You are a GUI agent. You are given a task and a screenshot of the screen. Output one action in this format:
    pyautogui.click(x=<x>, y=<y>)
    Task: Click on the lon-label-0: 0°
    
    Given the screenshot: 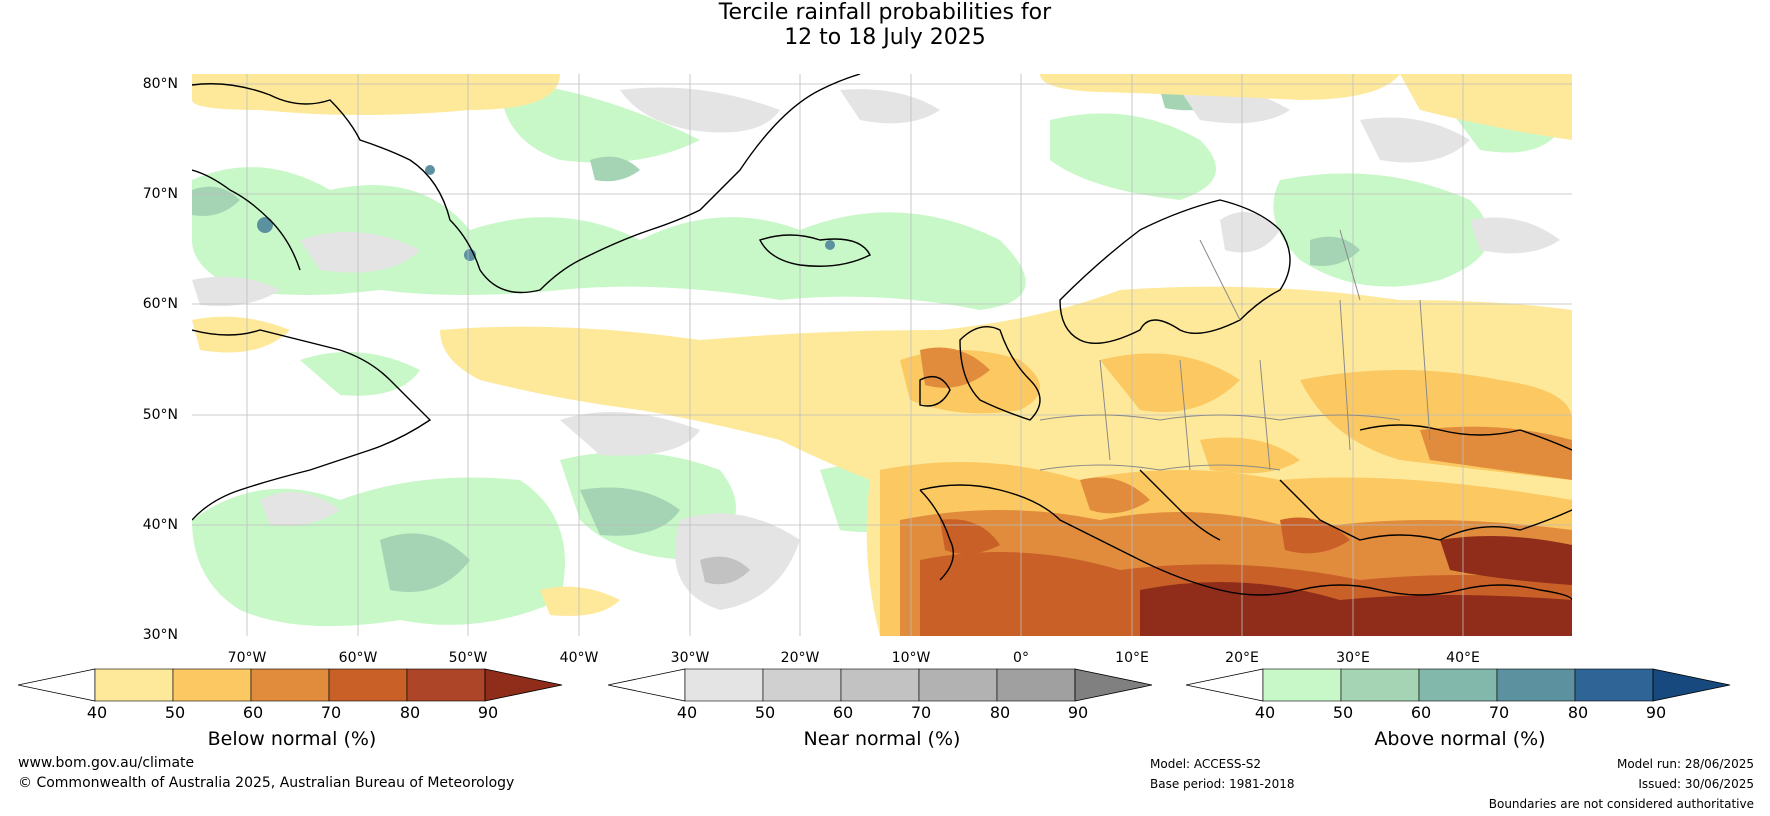 What is the action you would take?
    pyautogui.click(x=1021, y=658)
    